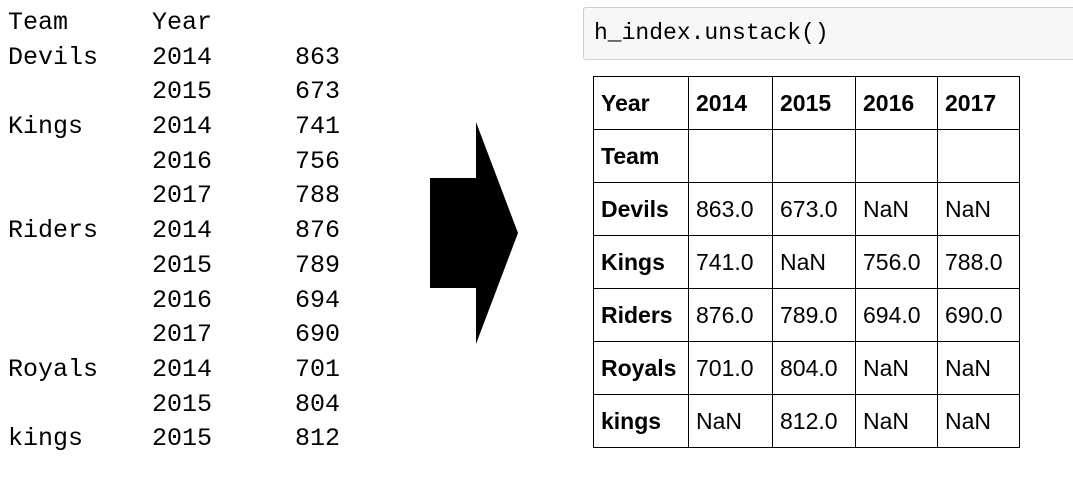 The height and width of the screenshot is (484, 1073). Describe the element at coordinates (318, 127) in the screenshot. I see `series-value: 741` at that location.